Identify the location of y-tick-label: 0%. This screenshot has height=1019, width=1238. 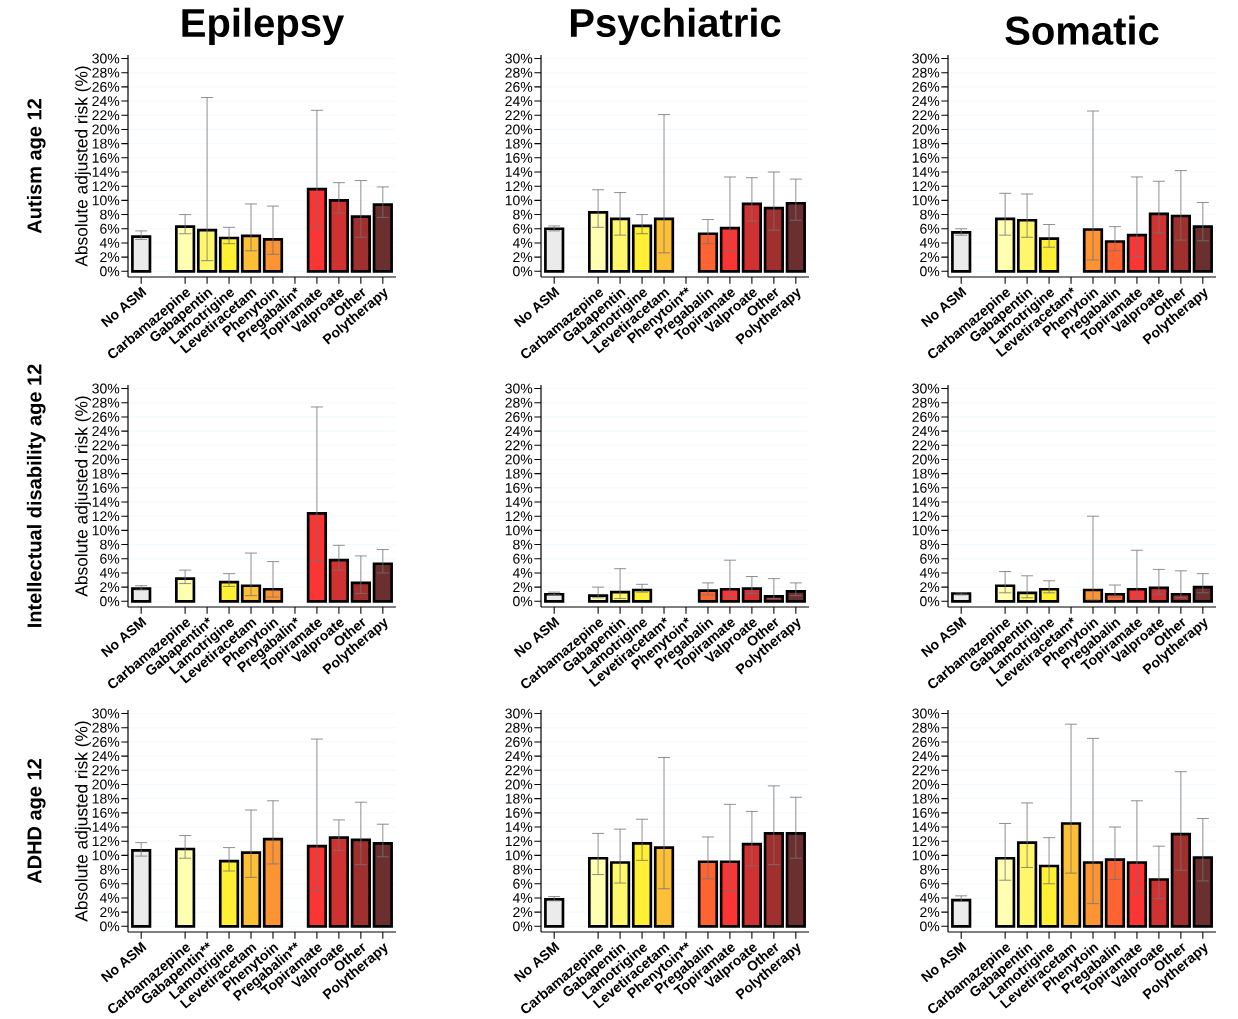
(523, 601).